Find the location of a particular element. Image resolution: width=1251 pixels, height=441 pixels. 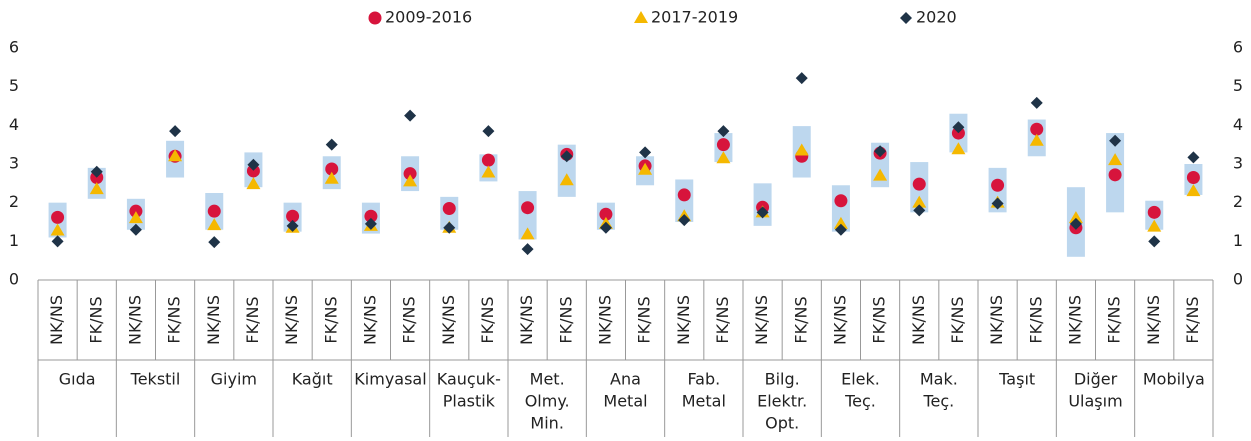

group-label: Bilg. is located at coordinates (782, 379).